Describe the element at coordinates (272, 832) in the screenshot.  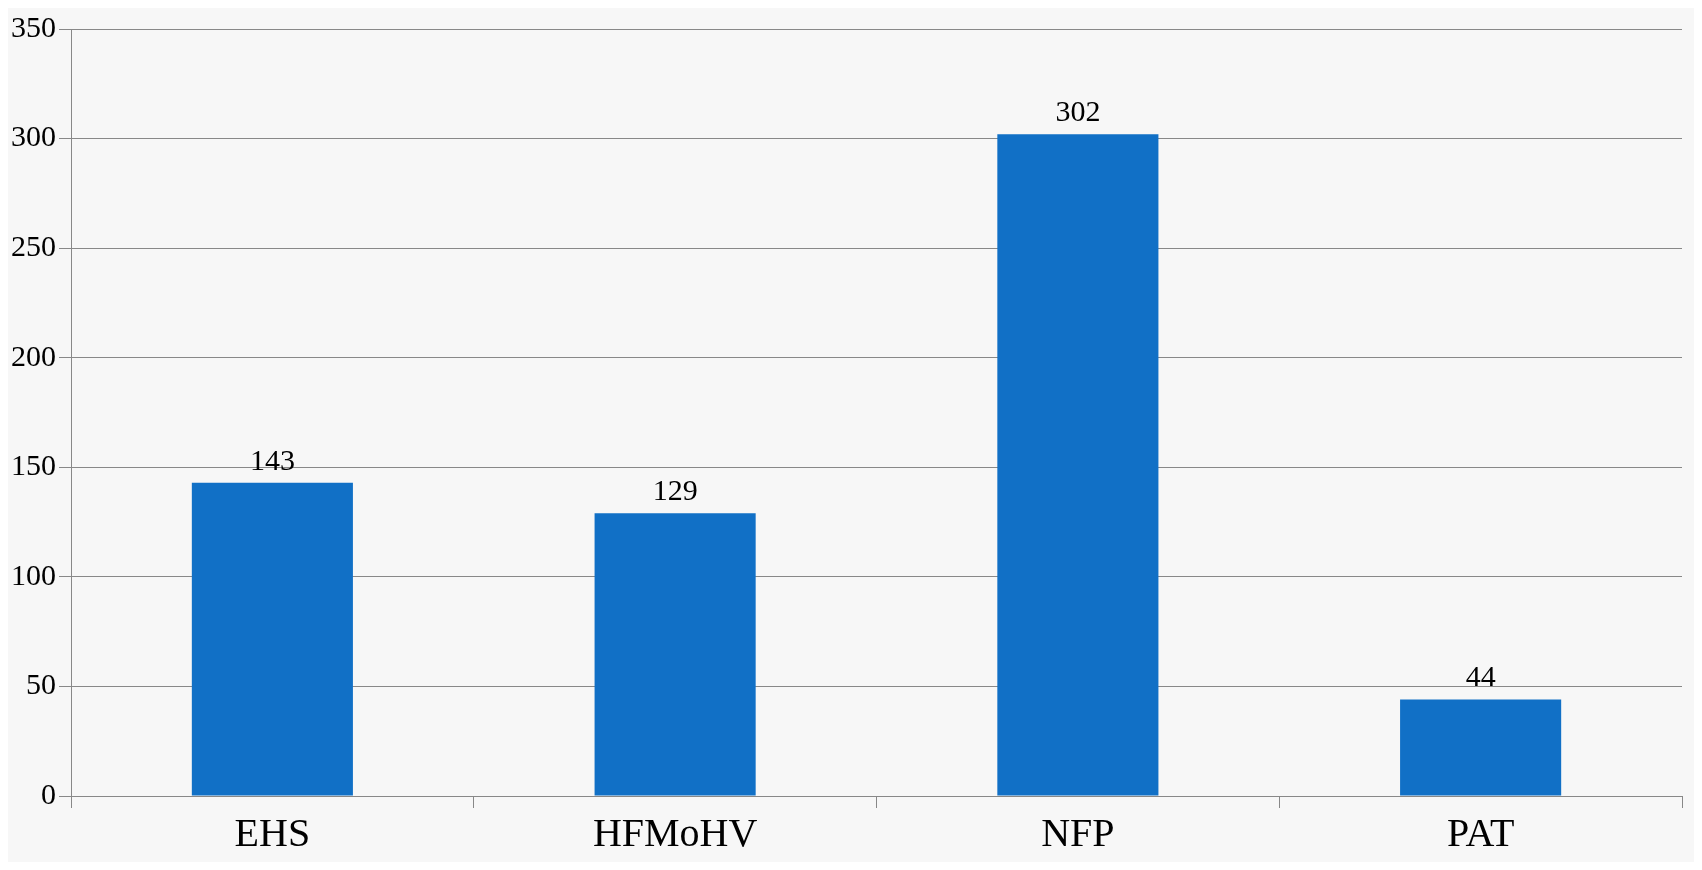
I see `x-tick-label: EHS` at that location.